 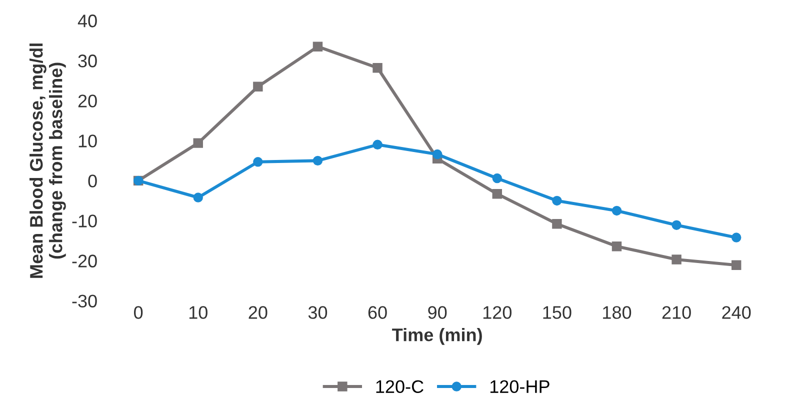 I want to click on legend-label: 120-HP, so click(x=520, y=387).